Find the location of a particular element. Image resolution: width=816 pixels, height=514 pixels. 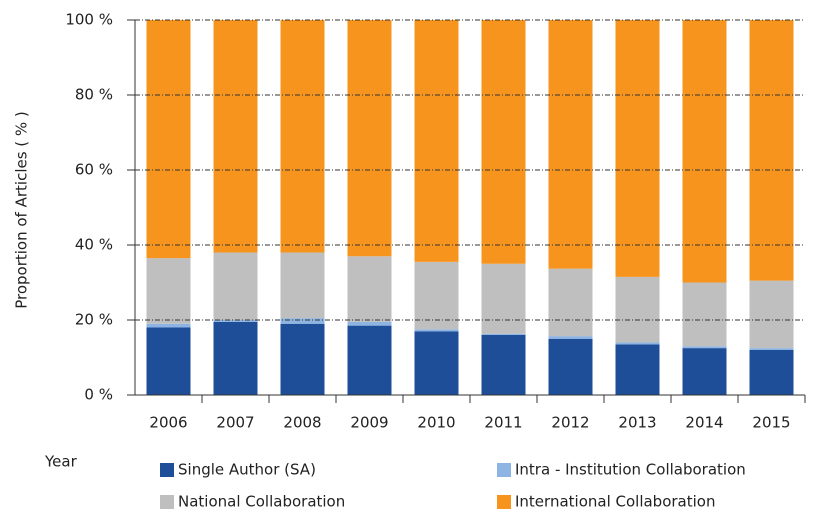

x-tick-label: 2008 is located at coordinates (302, 423).